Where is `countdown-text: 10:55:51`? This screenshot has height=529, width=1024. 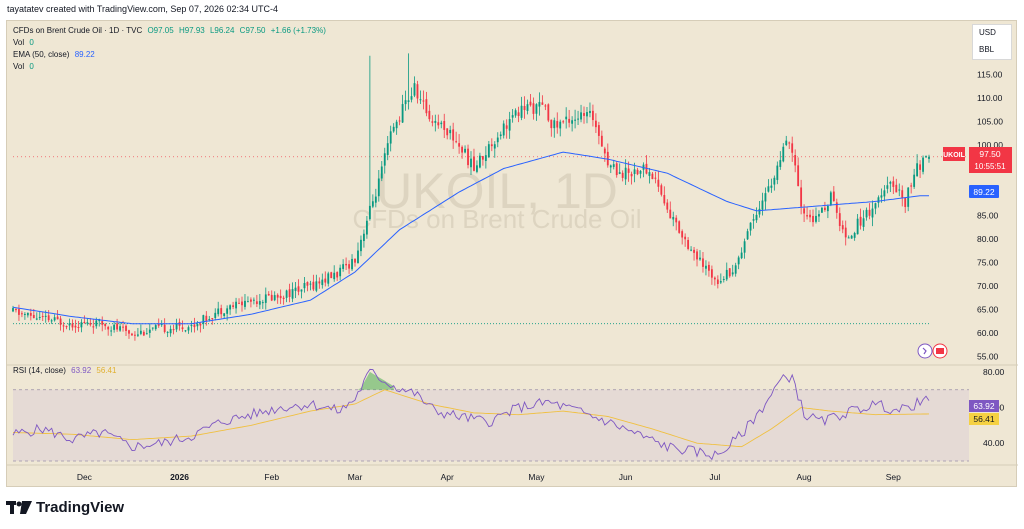 countdown-text: 10:55:51 is located at coordinates (990, 166).